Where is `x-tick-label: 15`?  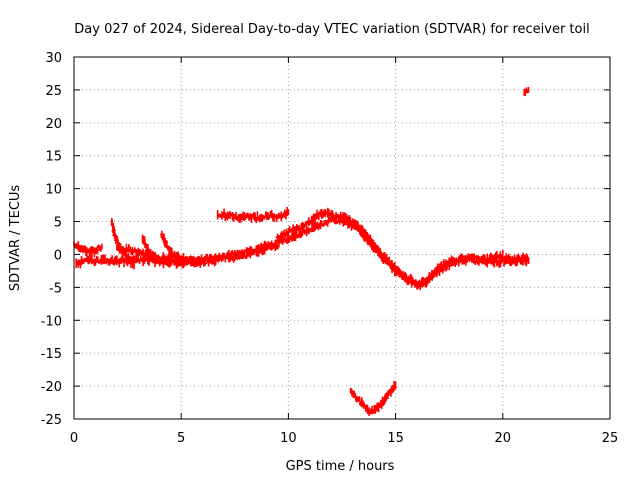 x-tick-label: 15 is located at coordinates (395, 438).